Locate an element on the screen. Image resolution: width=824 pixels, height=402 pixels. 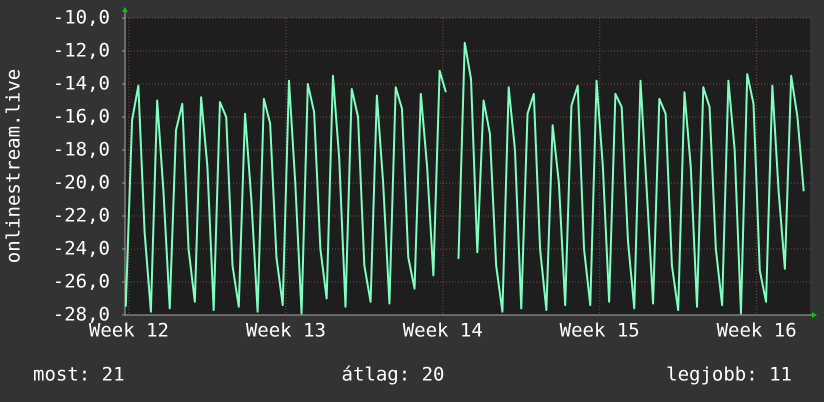
footer-best: legjobb: 11 is located at coordinates (729, 375).